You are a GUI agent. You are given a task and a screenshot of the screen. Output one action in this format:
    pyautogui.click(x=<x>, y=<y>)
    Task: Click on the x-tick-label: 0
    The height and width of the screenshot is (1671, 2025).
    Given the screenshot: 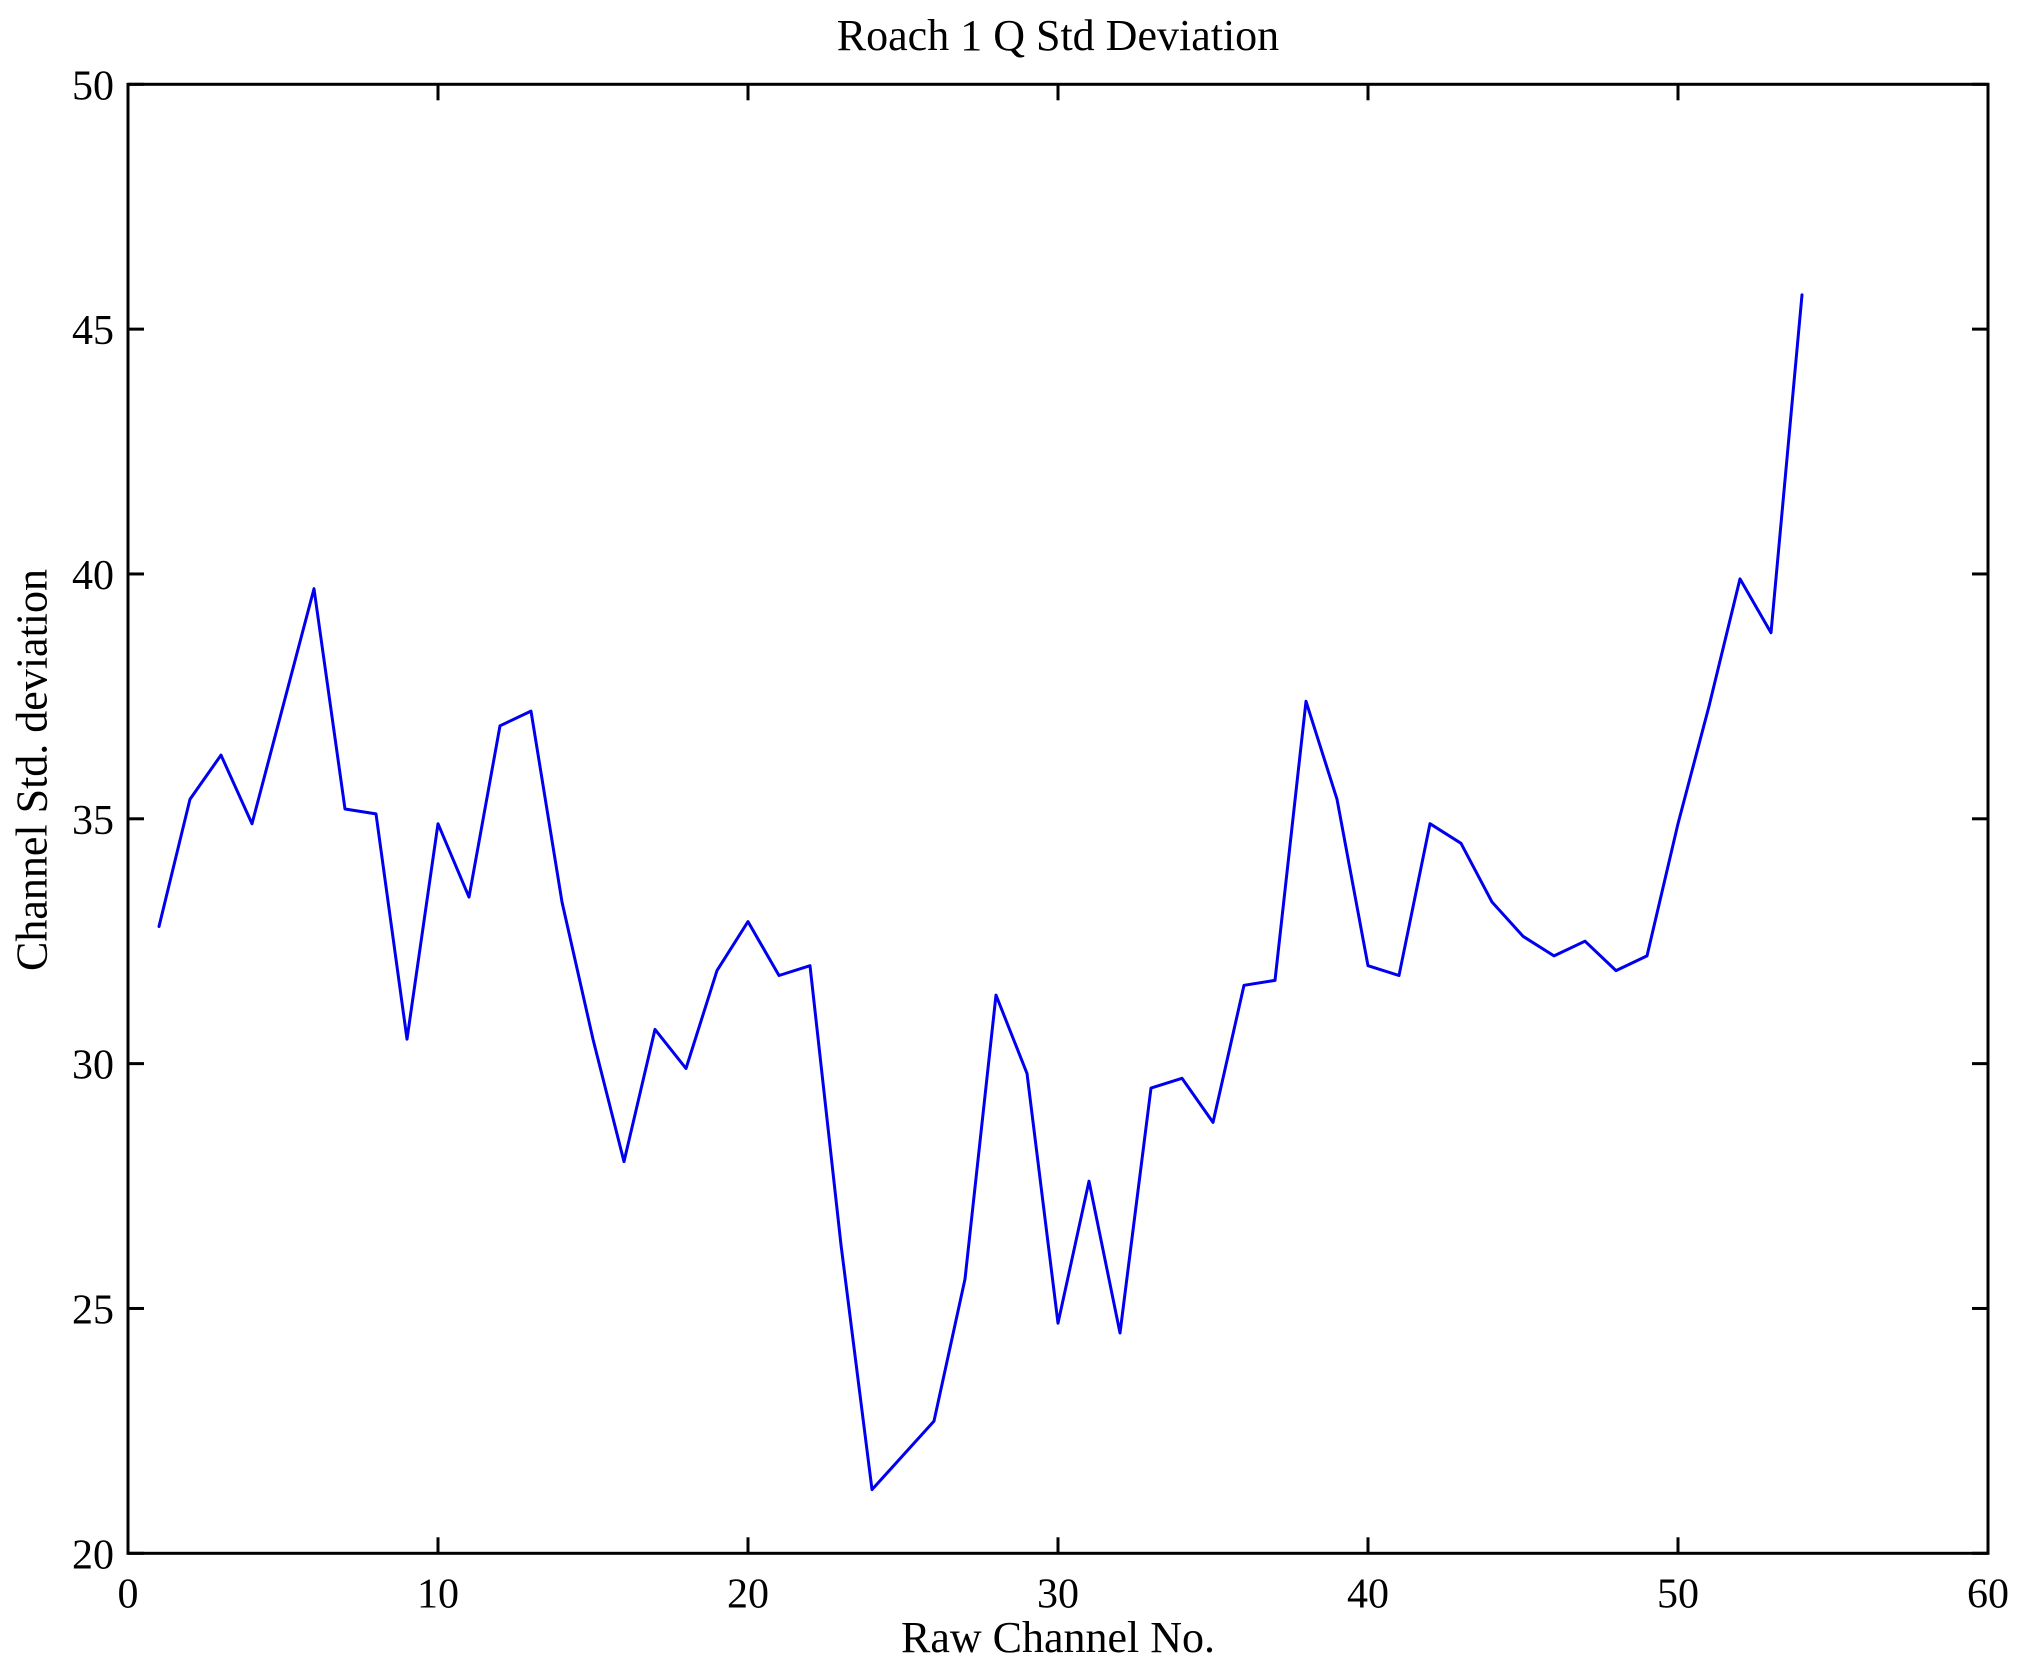 What is the action you would take?
    pyautogui.click(x=128, y=1594)
    